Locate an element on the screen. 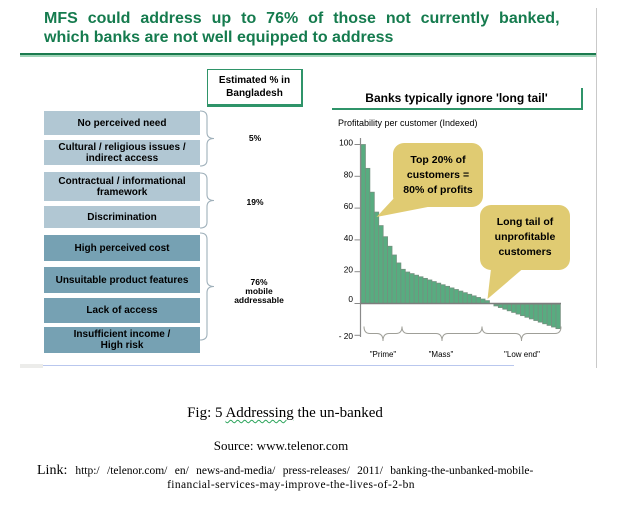 This screenshot has height=508, width=617. svg-text: 80 is located at coordinates (349, 174).